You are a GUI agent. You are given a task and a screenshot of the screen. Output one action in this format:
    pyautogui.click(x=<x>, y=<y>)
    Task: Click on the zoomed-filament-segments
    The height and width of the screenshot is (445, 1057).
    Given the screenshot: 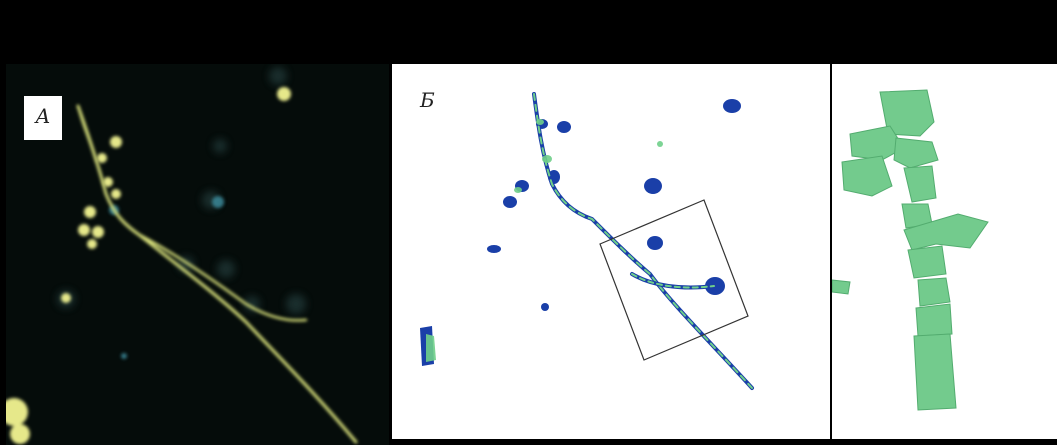 What is the action you would take?
    pyautogui.click(x=910, y=250)
    